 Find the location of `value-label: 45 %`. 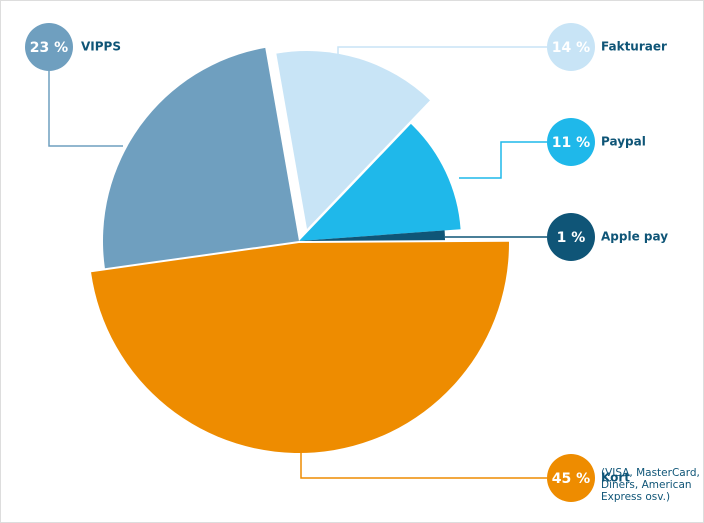

value-label: 45 % is located at coordinates (571, 479).